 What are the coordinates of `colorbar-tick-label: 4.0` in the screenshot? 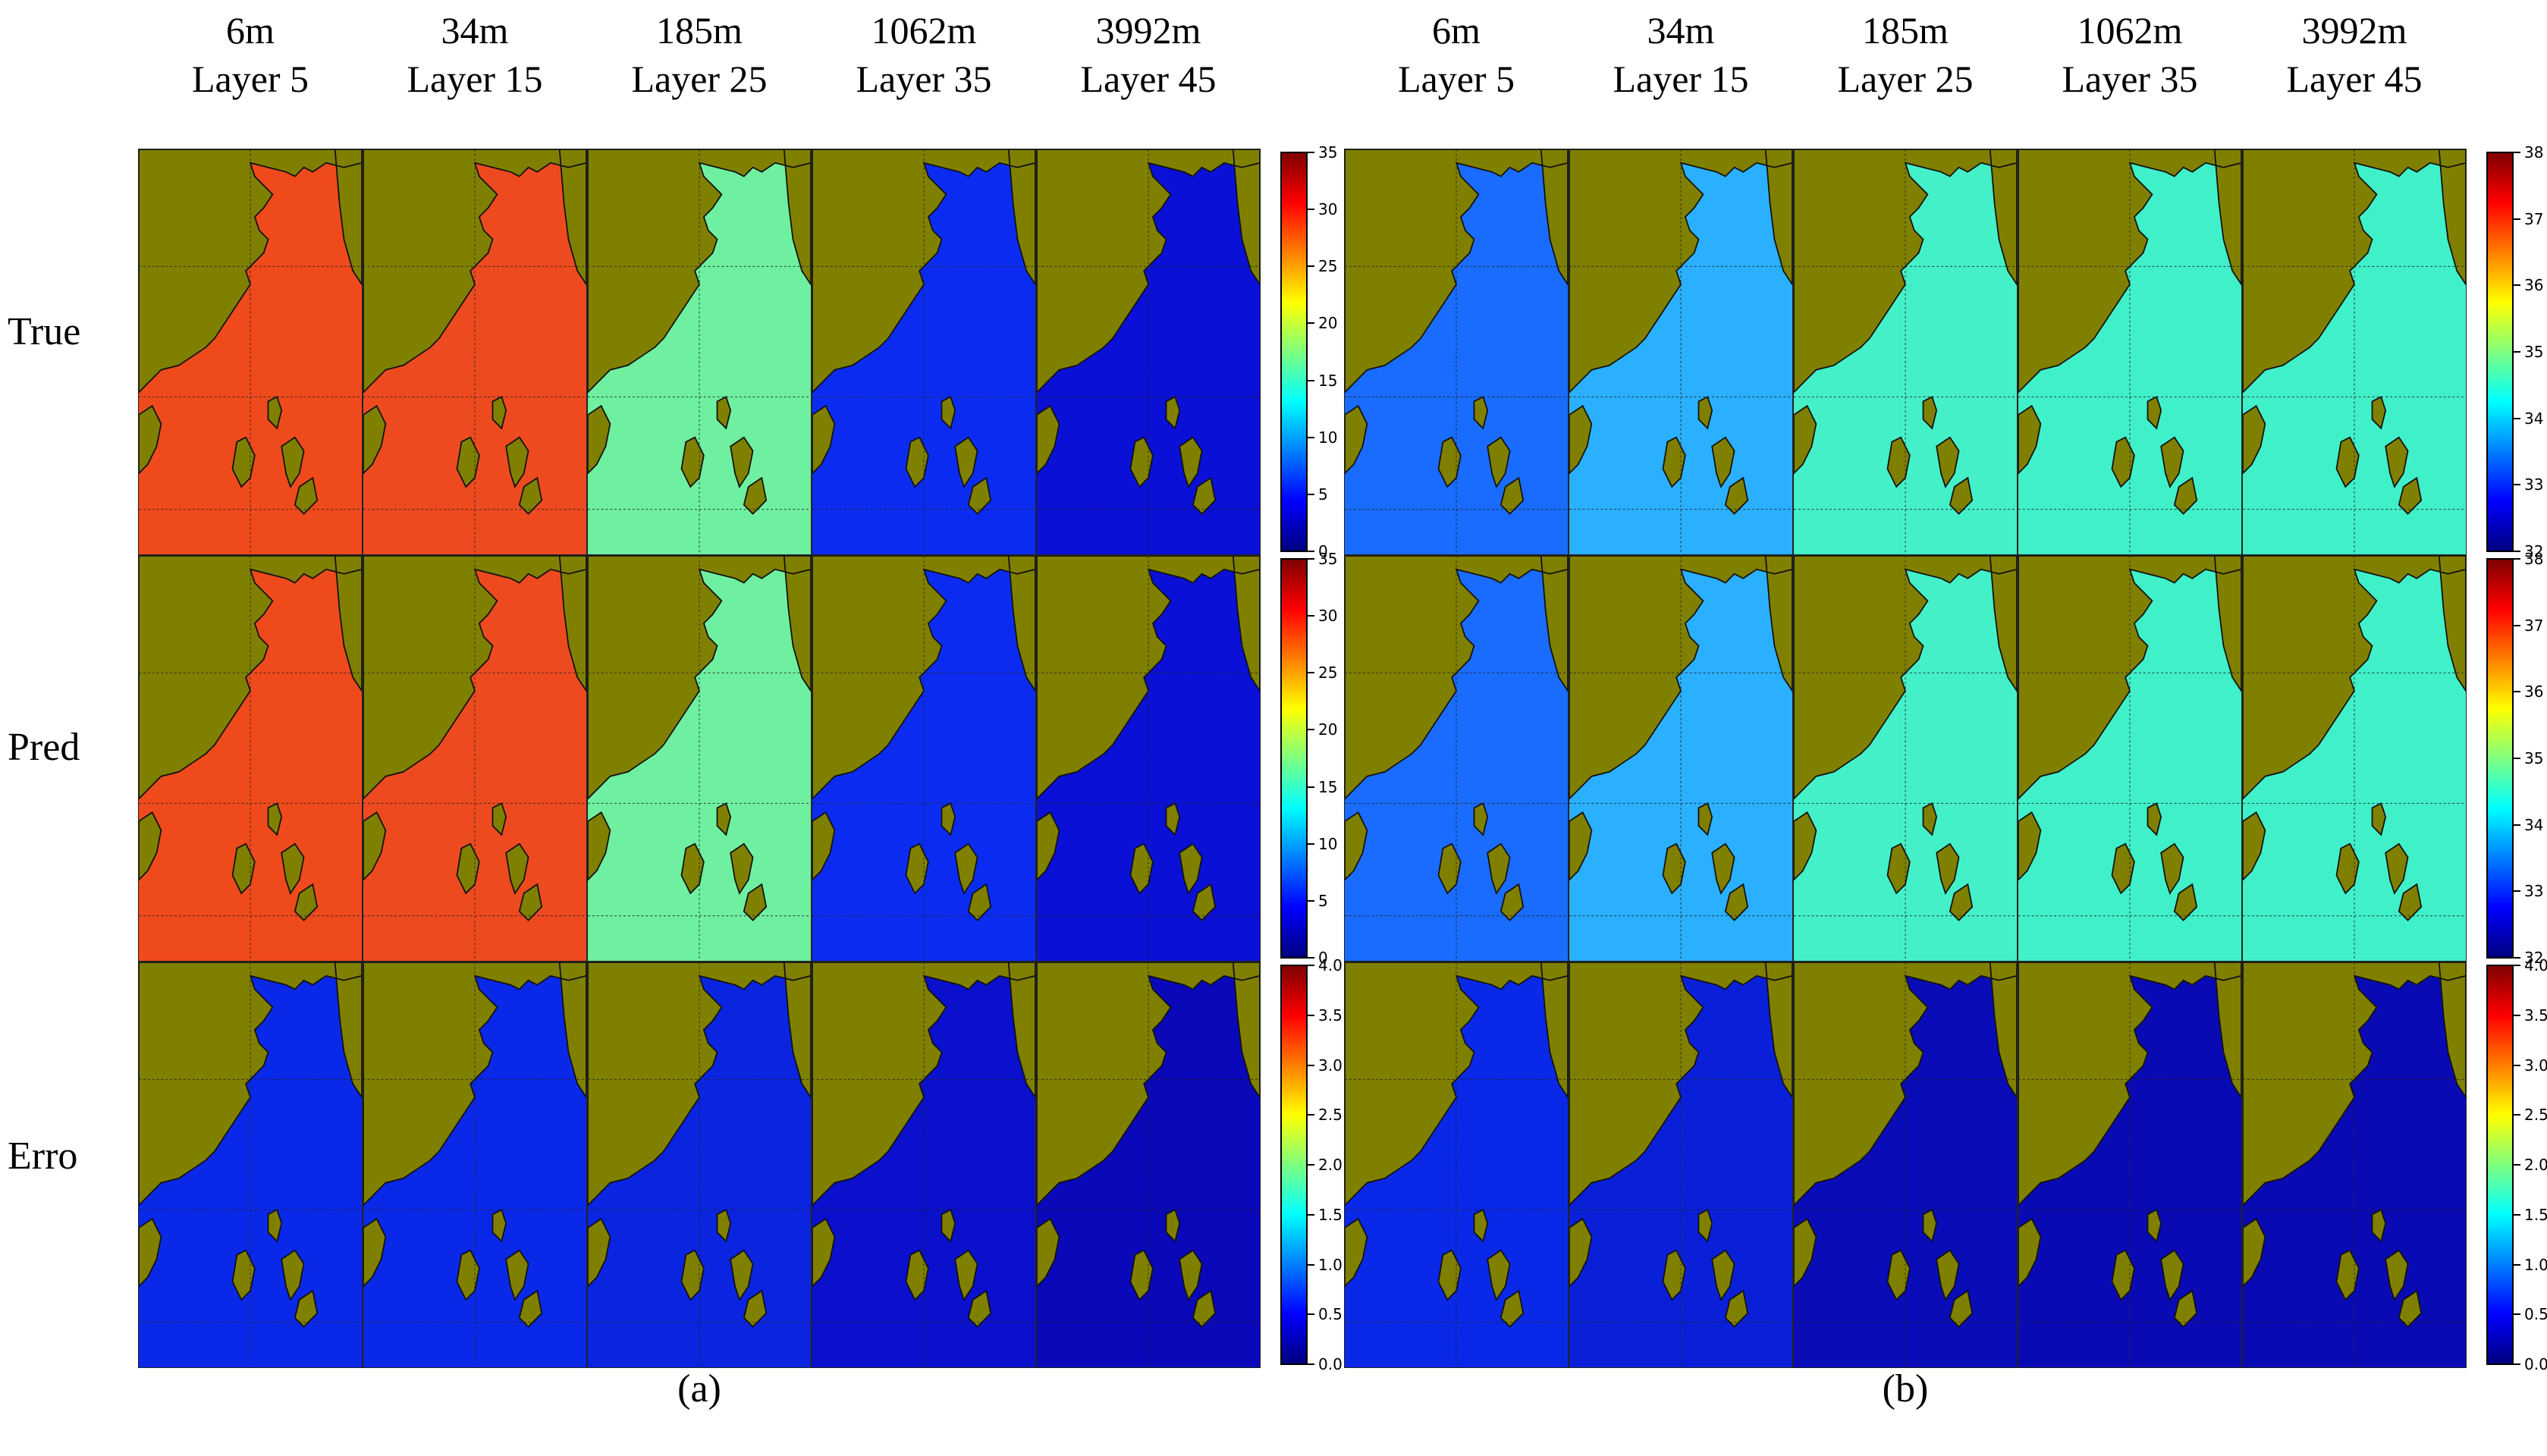 It's located at (2535, 965).